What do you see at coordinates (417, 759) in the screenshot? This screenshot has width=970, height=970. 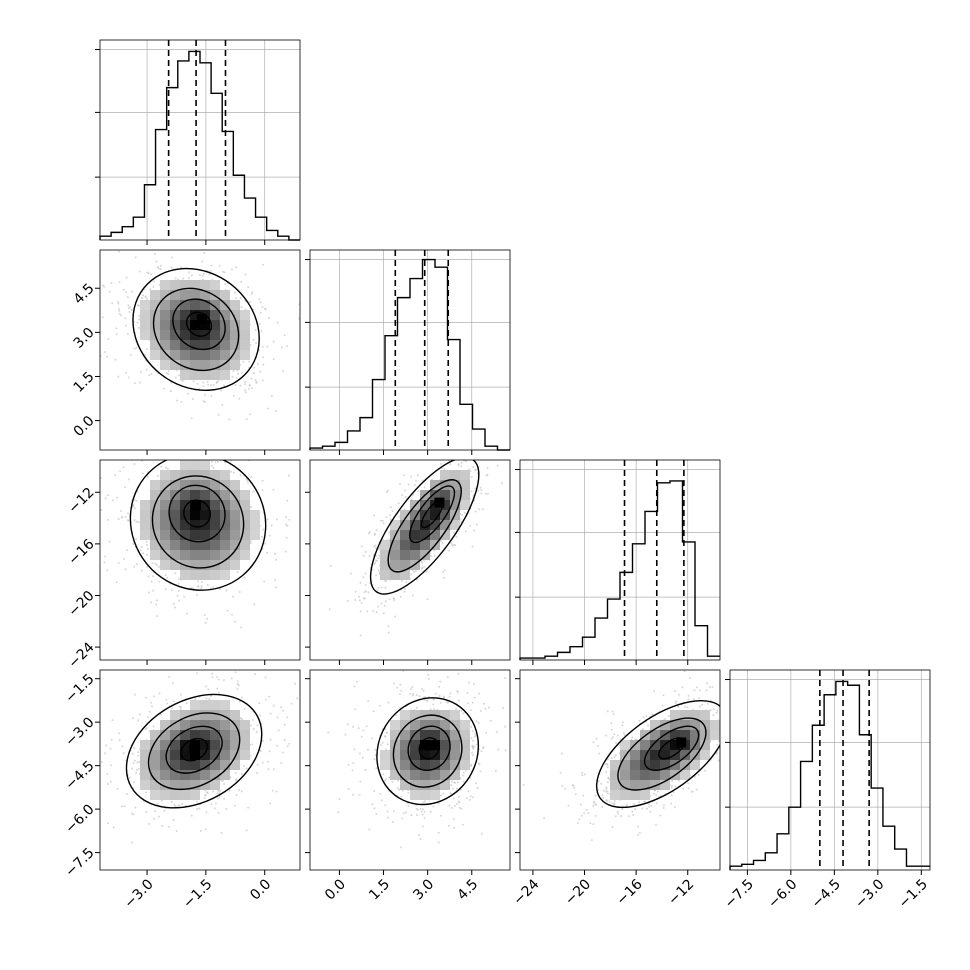 I see `panel-content` at bounding box center [417, 759].